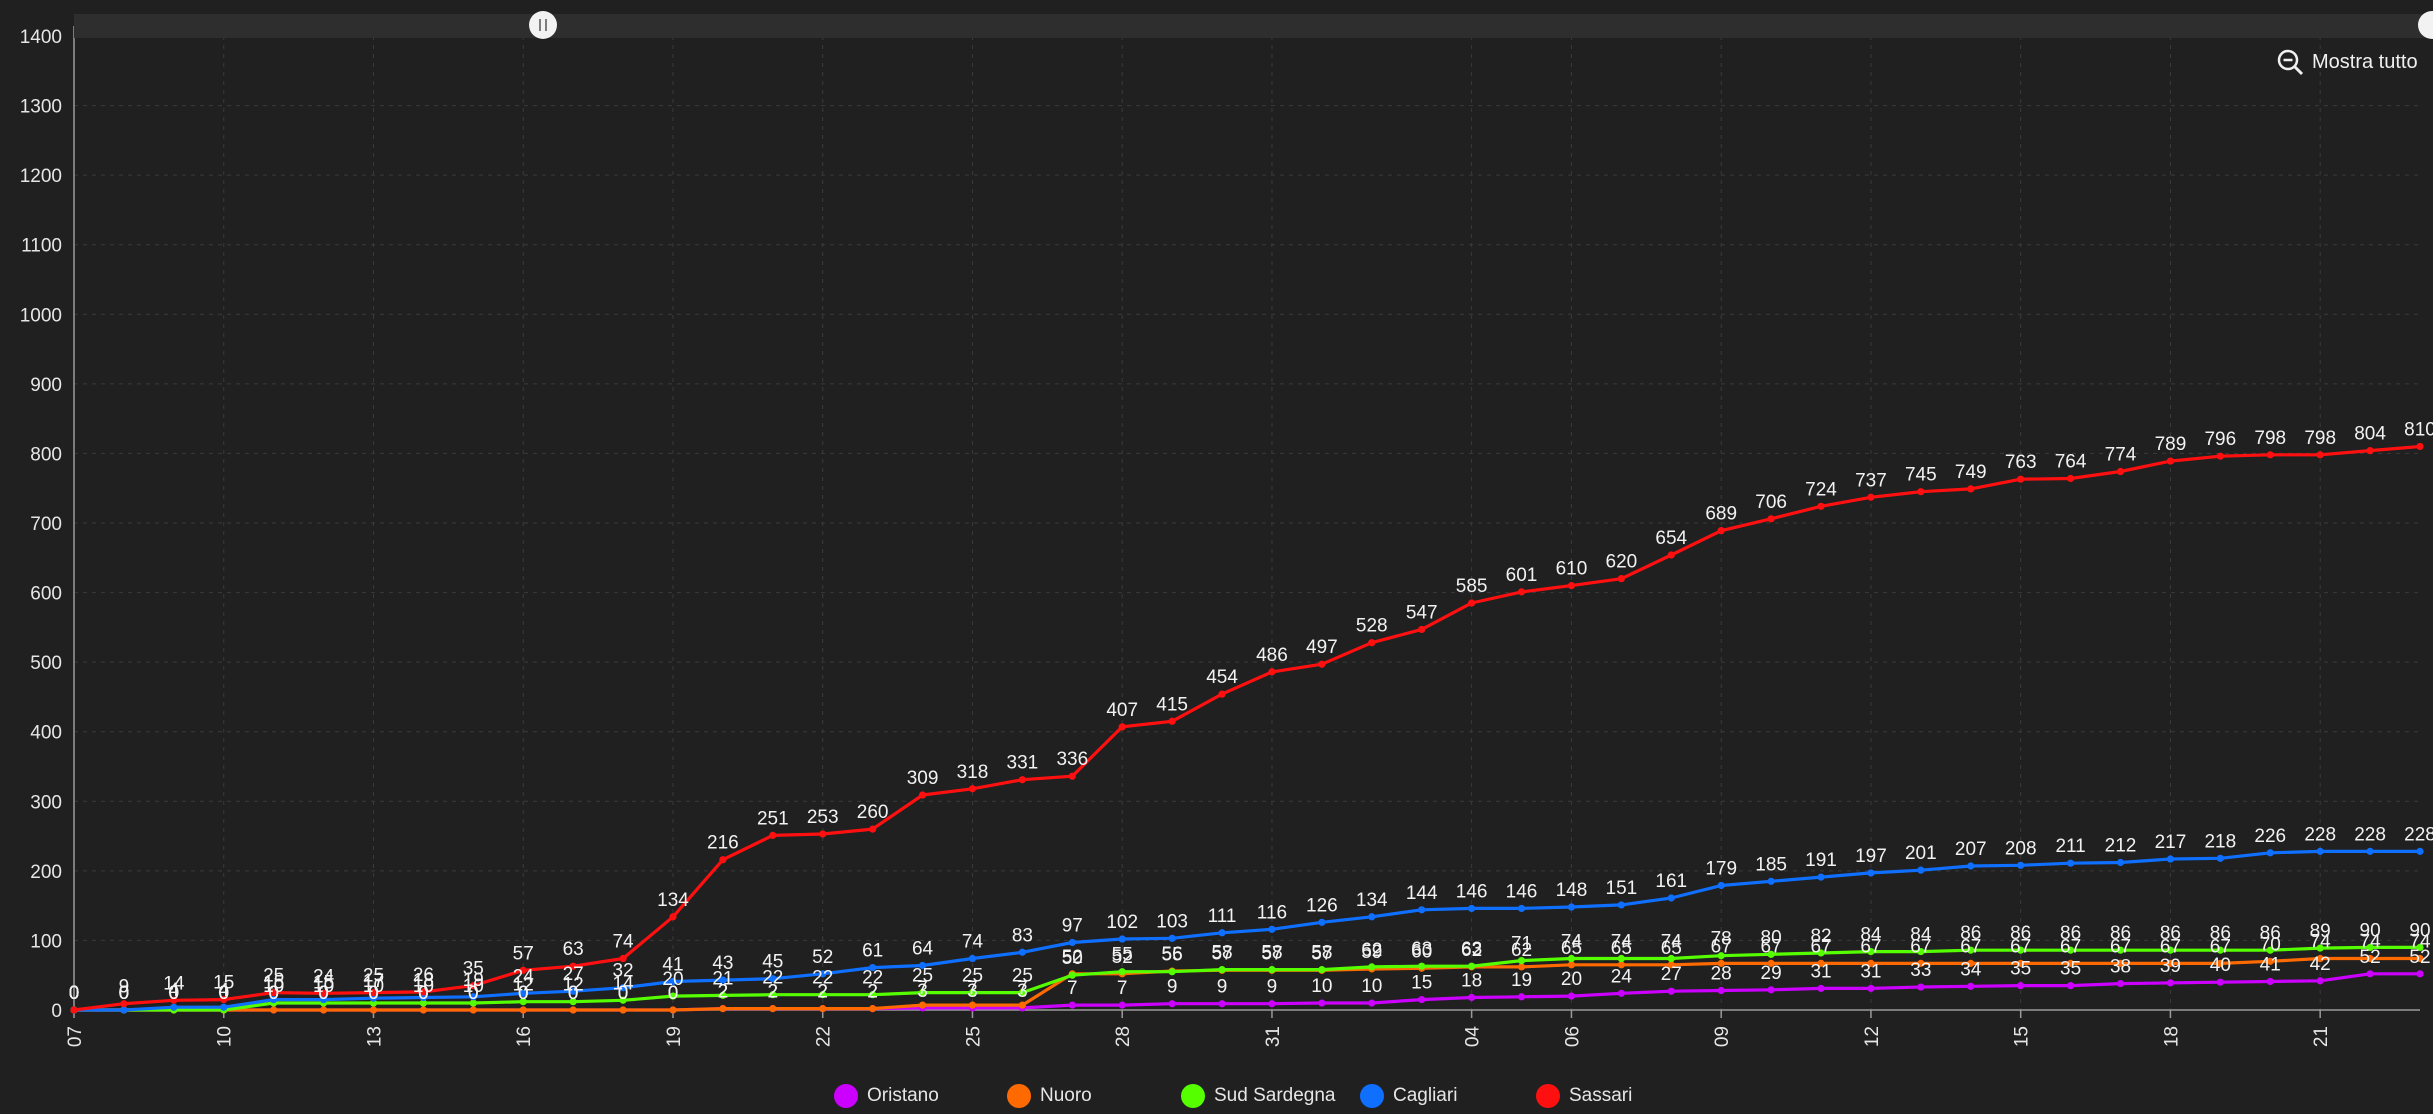  Describe the element at coordinates (1049, 1096) in the screenshot. I see `legend-item-nuoro: Nuoro` at that location.